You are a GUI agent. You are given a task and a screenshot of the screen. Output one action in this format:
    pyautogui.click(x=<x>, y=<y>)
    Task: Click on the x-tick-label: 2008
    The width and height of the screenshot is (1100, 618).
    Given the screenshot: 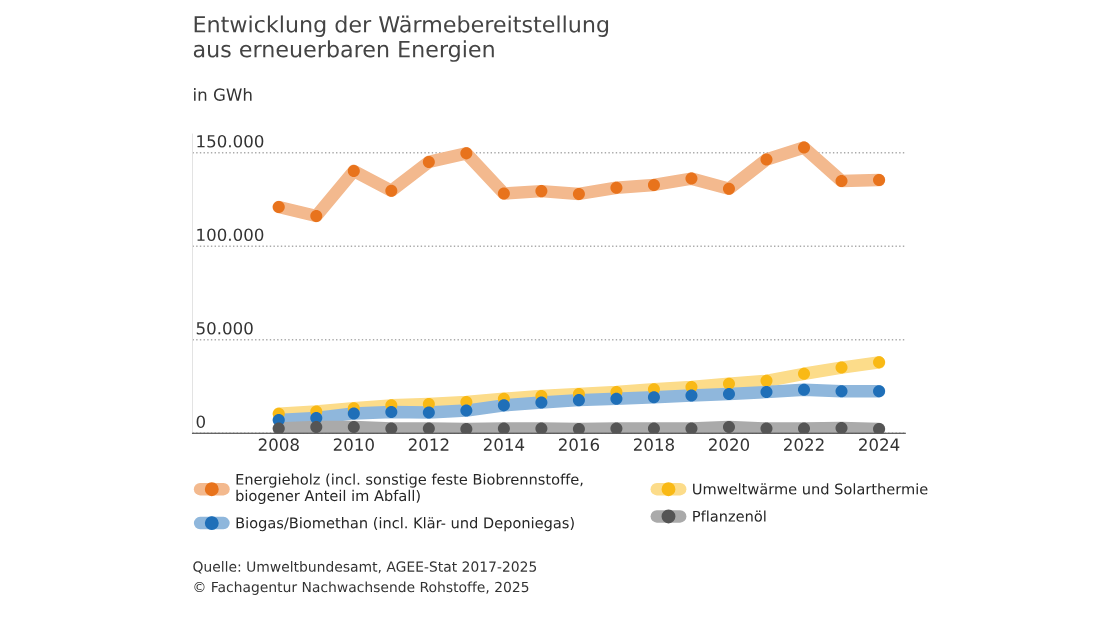 What is the action you would take?
    pyautogui.click(x=278, y=444)
    